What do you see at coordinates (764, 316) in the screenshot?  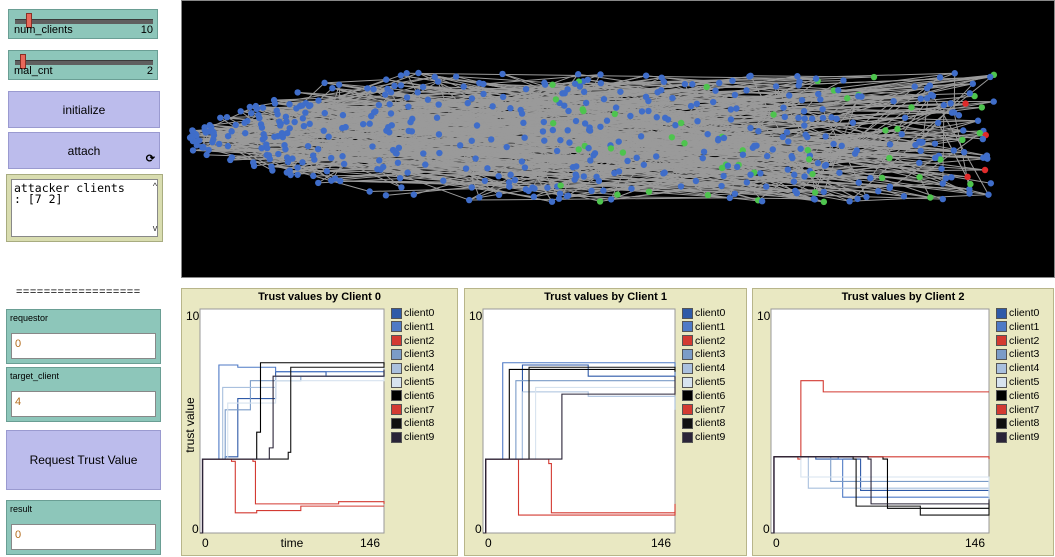 I see `y-max-label: 10` at bounding box center [764, 316].